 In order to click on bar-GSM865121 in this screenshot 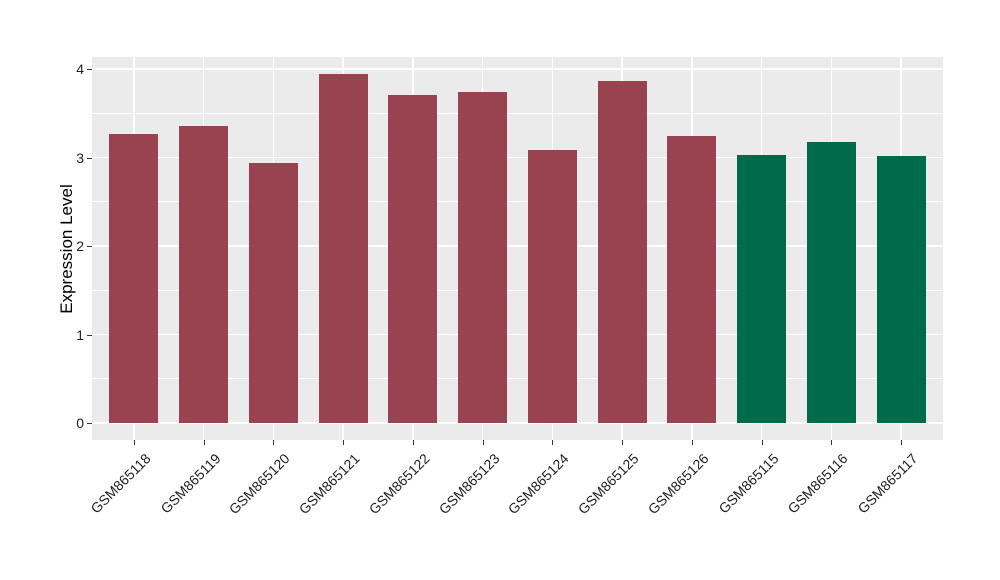, I will do `click(343, 248)`.